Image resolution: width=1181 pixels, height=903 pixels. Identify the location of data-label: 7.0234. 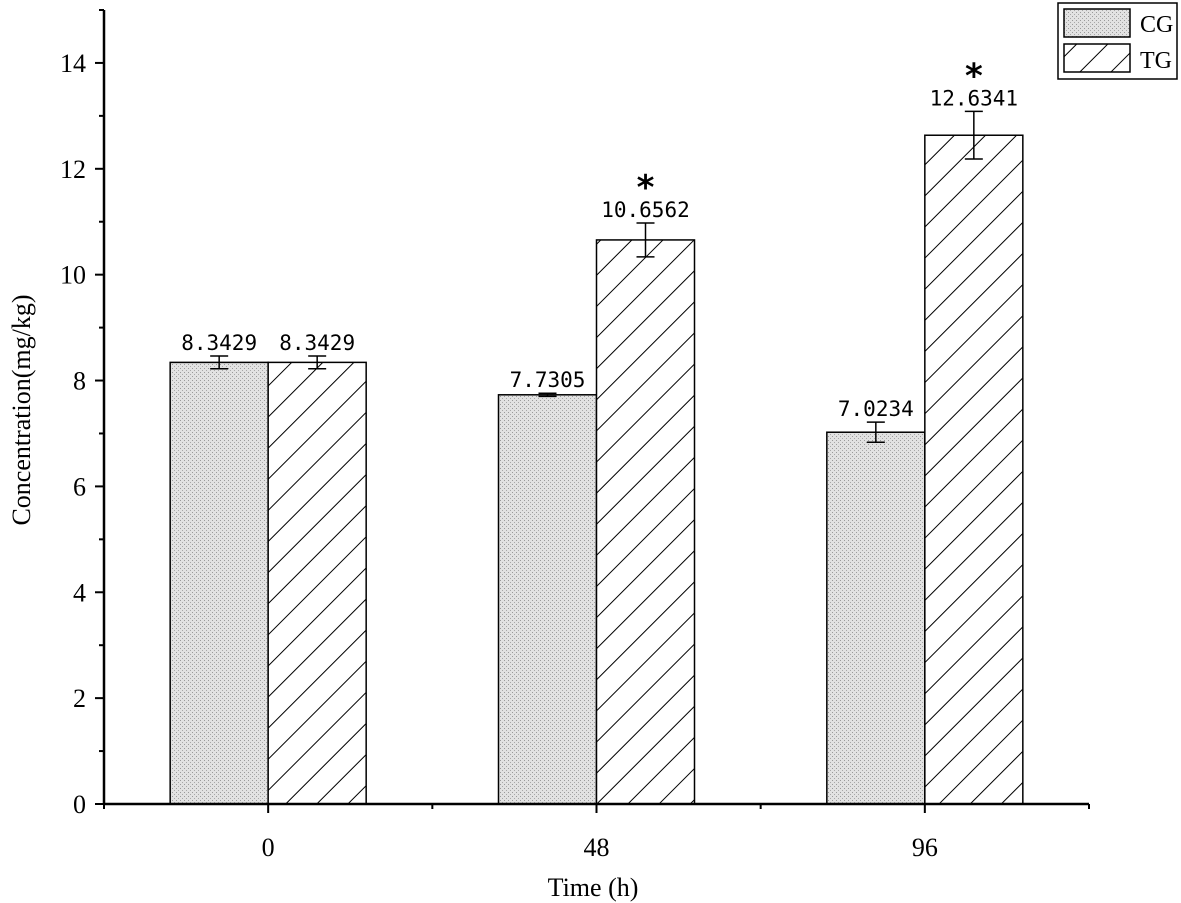
(876, 409).